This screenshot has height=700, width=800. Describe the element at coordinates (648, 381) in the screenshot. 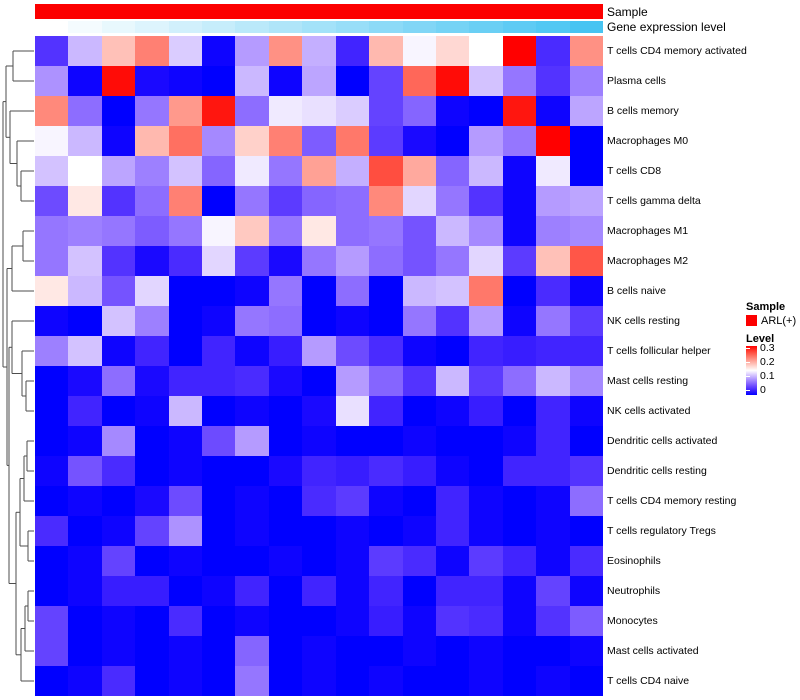

I see `row-label: Mast cells resting` at that location.